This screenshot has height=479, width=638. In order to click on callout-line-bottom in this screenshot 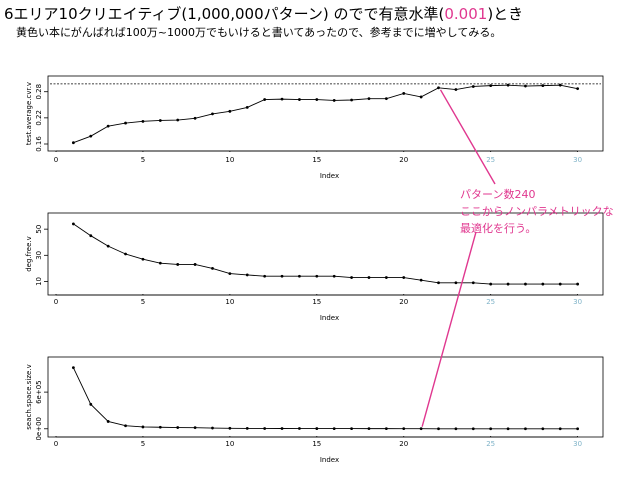, I will do `click(449, 329)`.